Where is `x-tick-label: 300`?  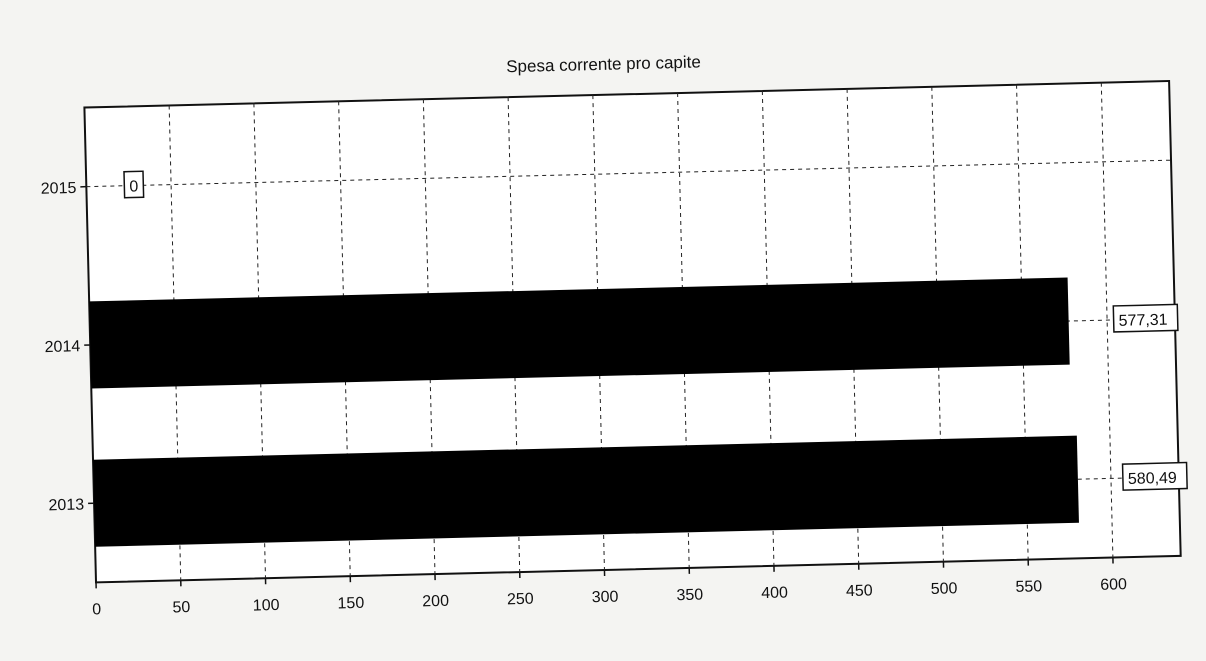 x-tick-label: 300 is located at coordinates (605, 598).